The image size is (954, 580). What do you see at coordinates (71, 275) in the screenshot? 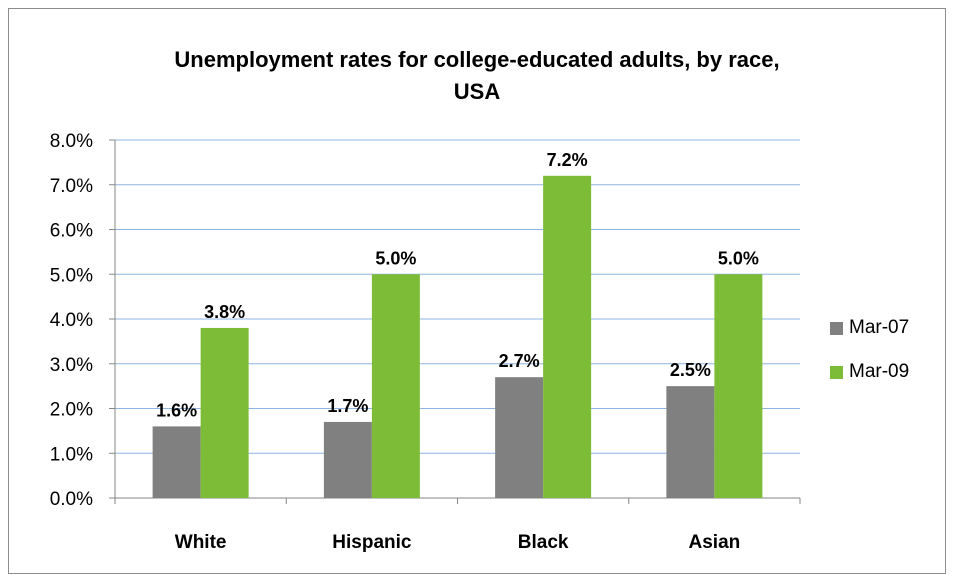
I see `y-tick-label: 5.0%` at bounding box center [71, 275].